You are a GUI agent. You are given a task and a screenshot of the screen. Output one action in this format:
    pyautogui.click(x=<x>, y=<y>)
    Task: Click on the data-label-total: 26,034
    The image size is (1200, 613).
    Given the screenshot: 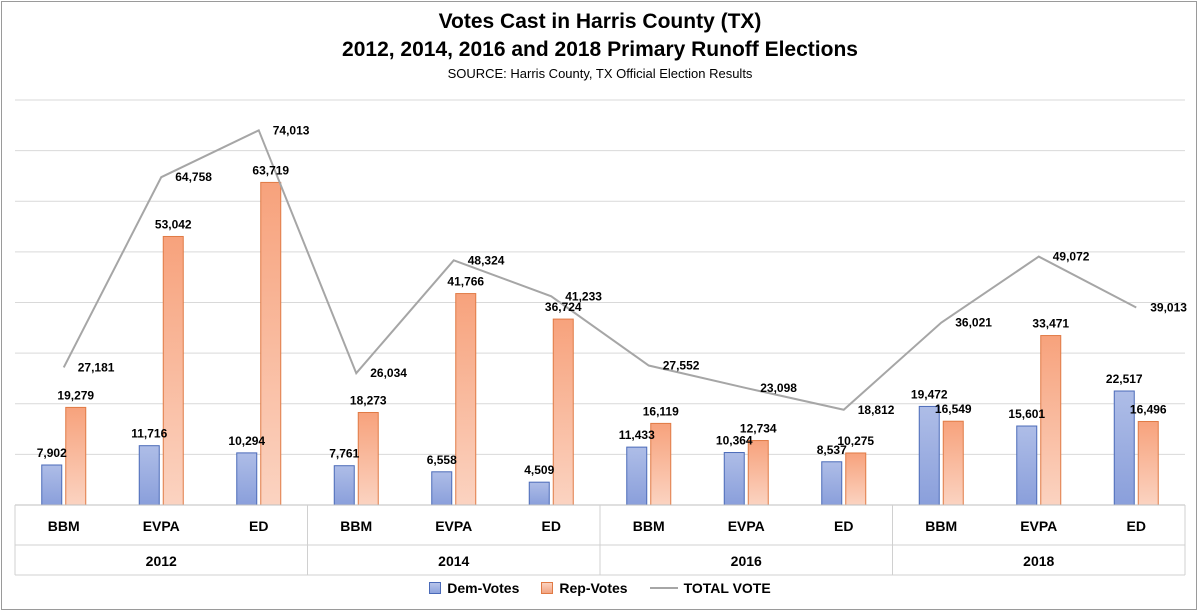 What is the action you would take?
    pyautogui.click(x=388, y=373)
    